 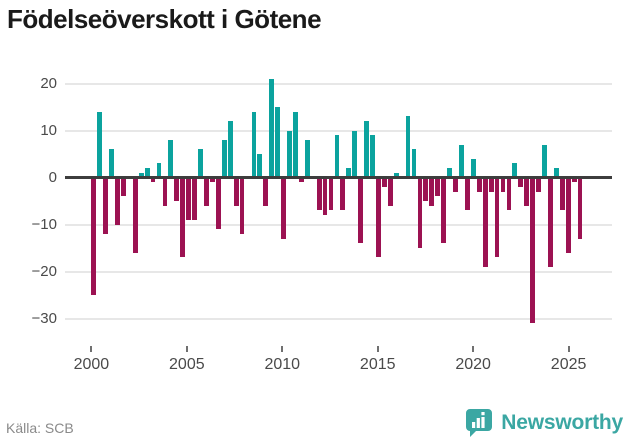 I want to click on x-axis-label: 2025, so click(x=568, y=364).